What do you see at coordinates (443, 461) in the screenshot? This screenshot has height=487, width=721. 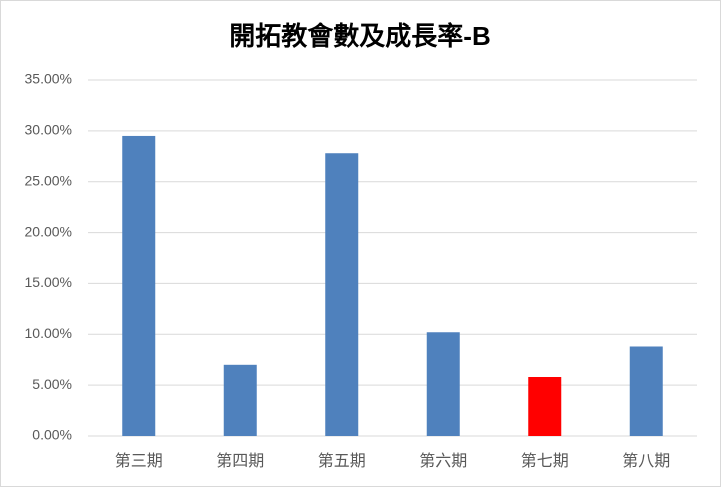 I see `x-tick-label: 第六期` at bounding box center [443, 461].